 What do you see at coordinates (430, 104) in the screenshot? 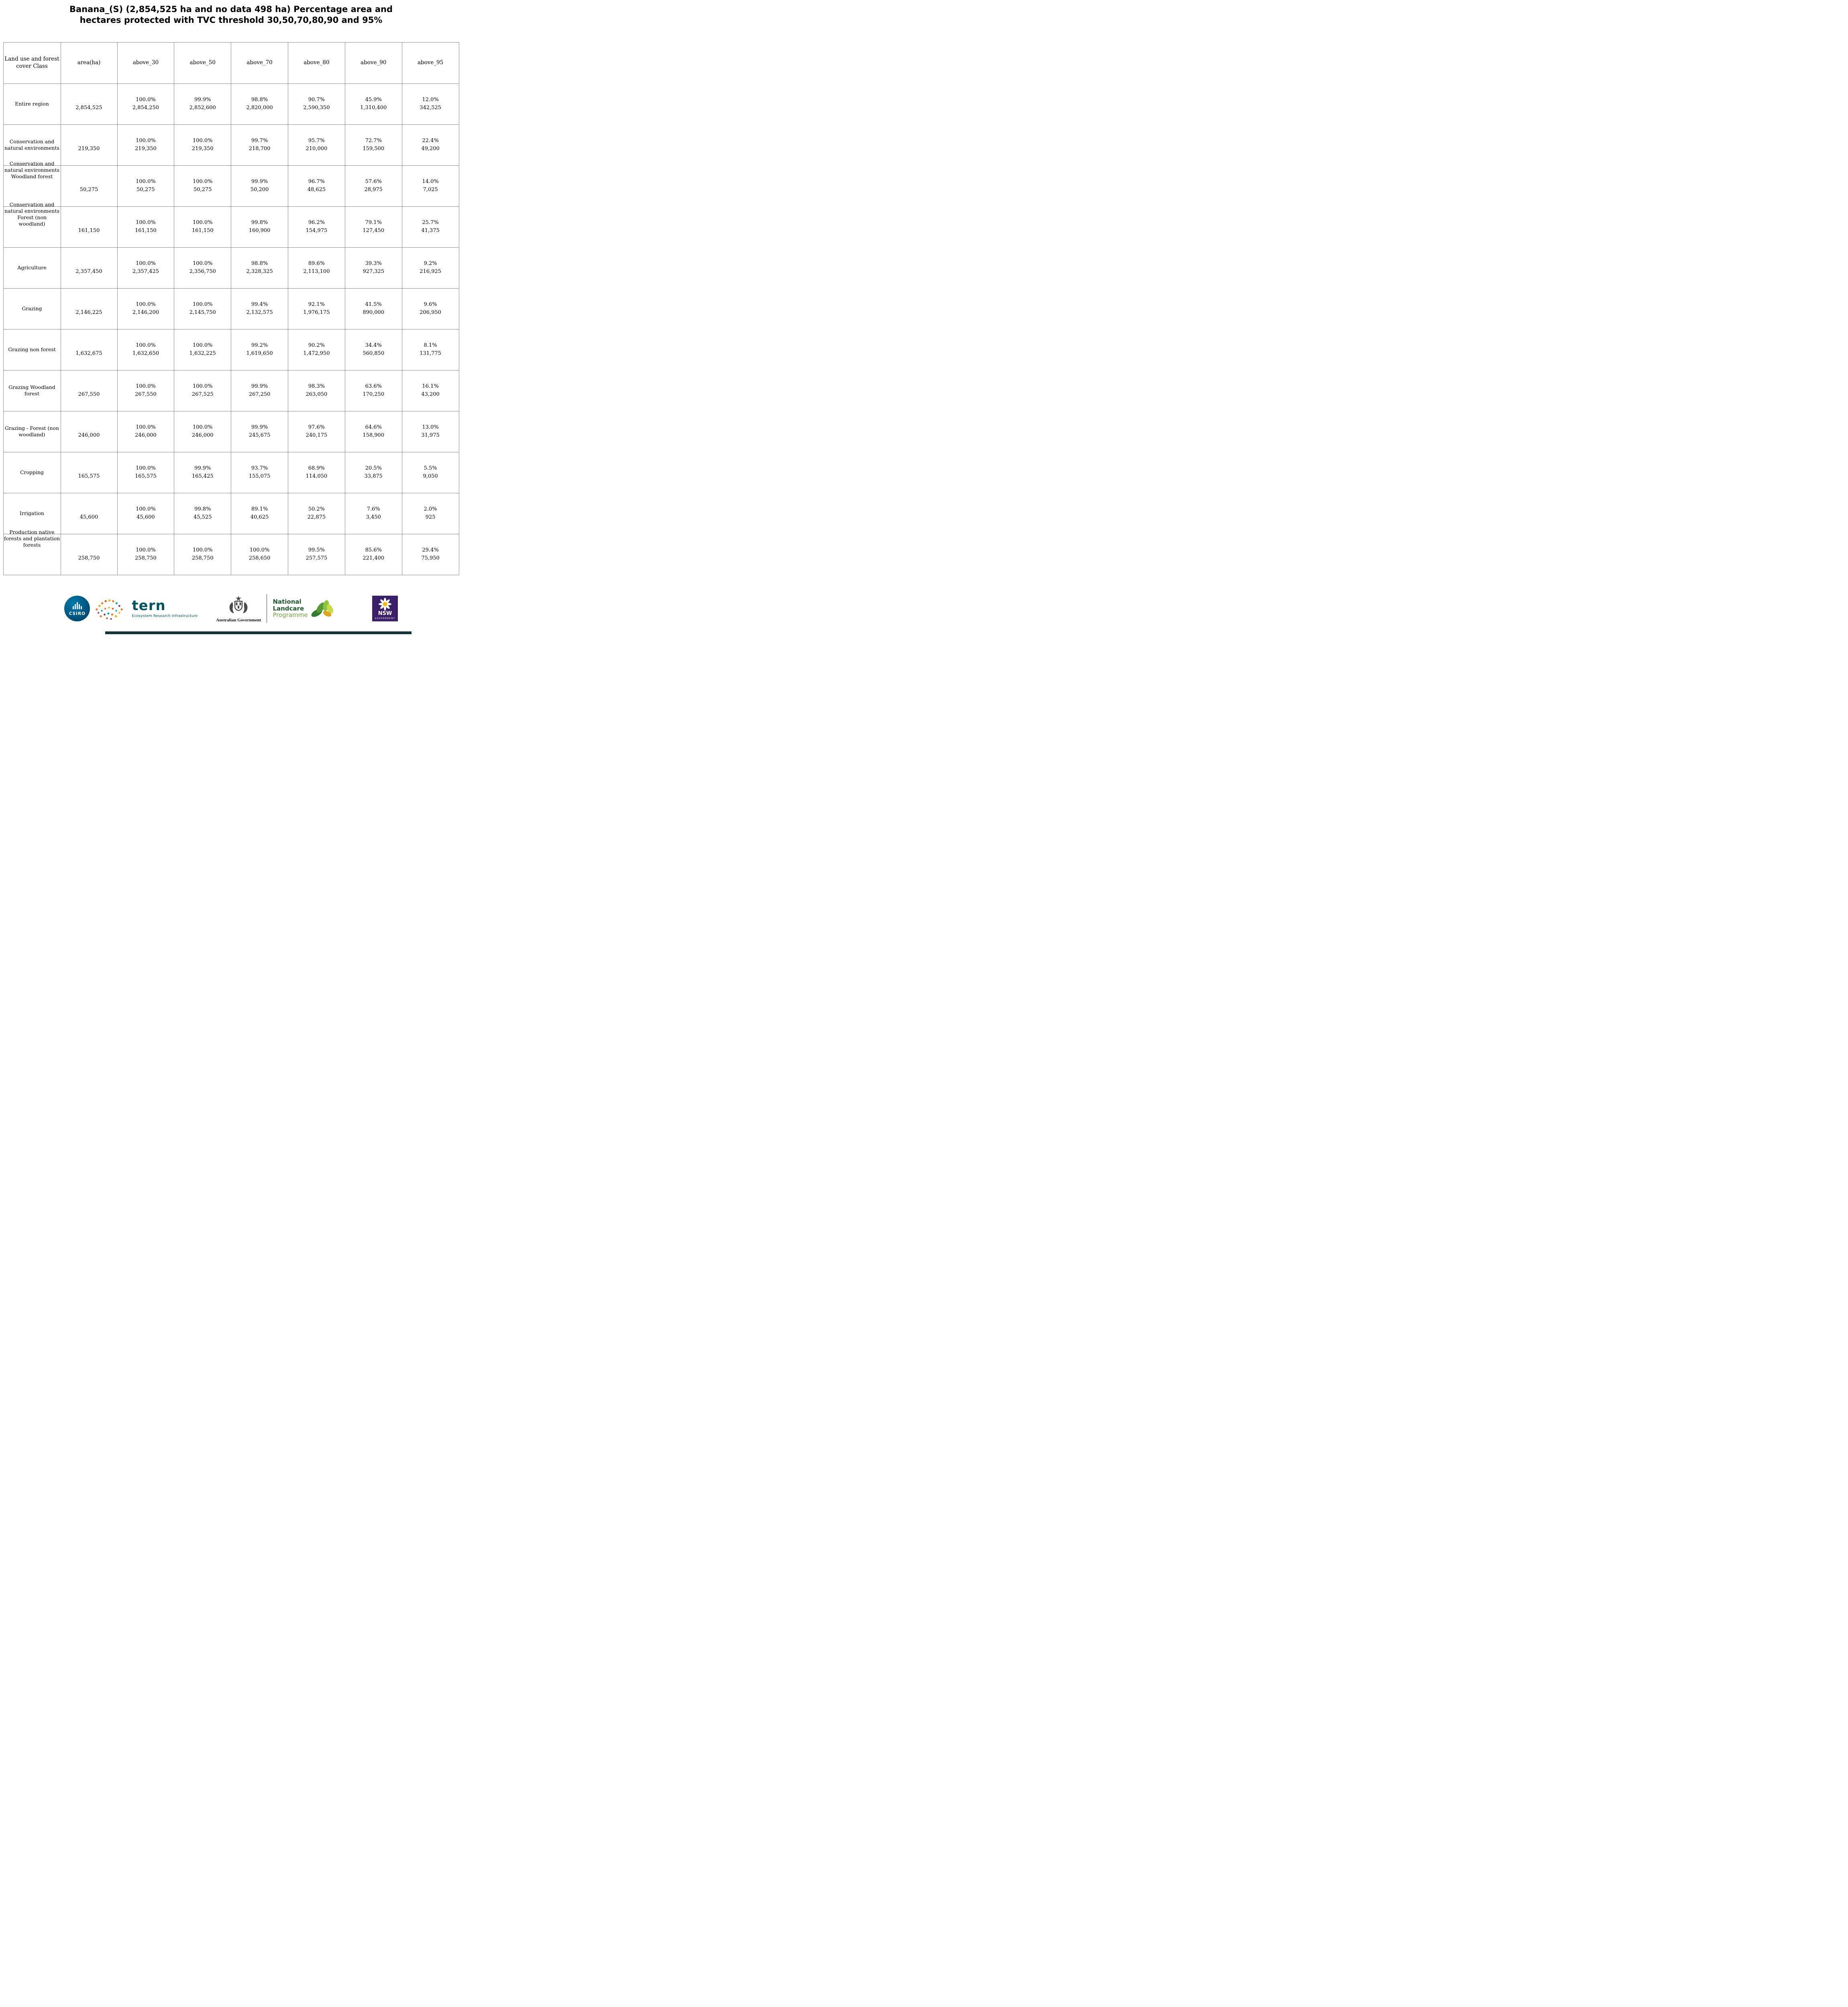
I see `value-cell: 12.0% 342,525` at bounding box center [430, 104].